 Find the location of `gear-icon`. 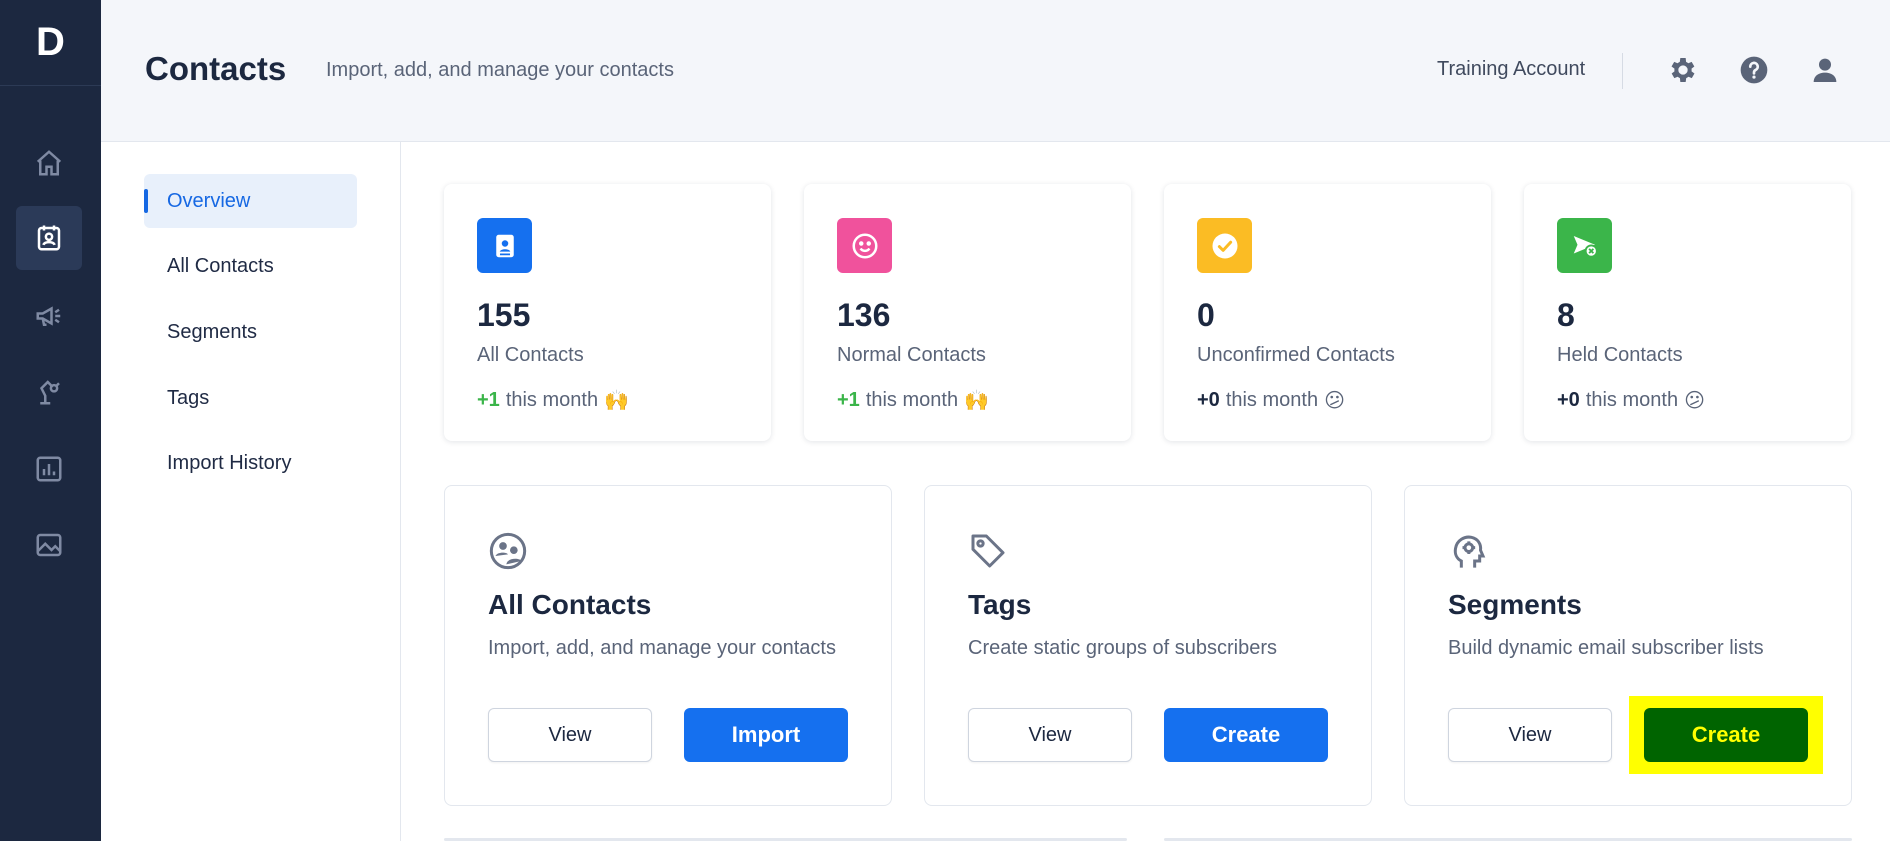

gear-icon is located at coordinates (1683, 70).